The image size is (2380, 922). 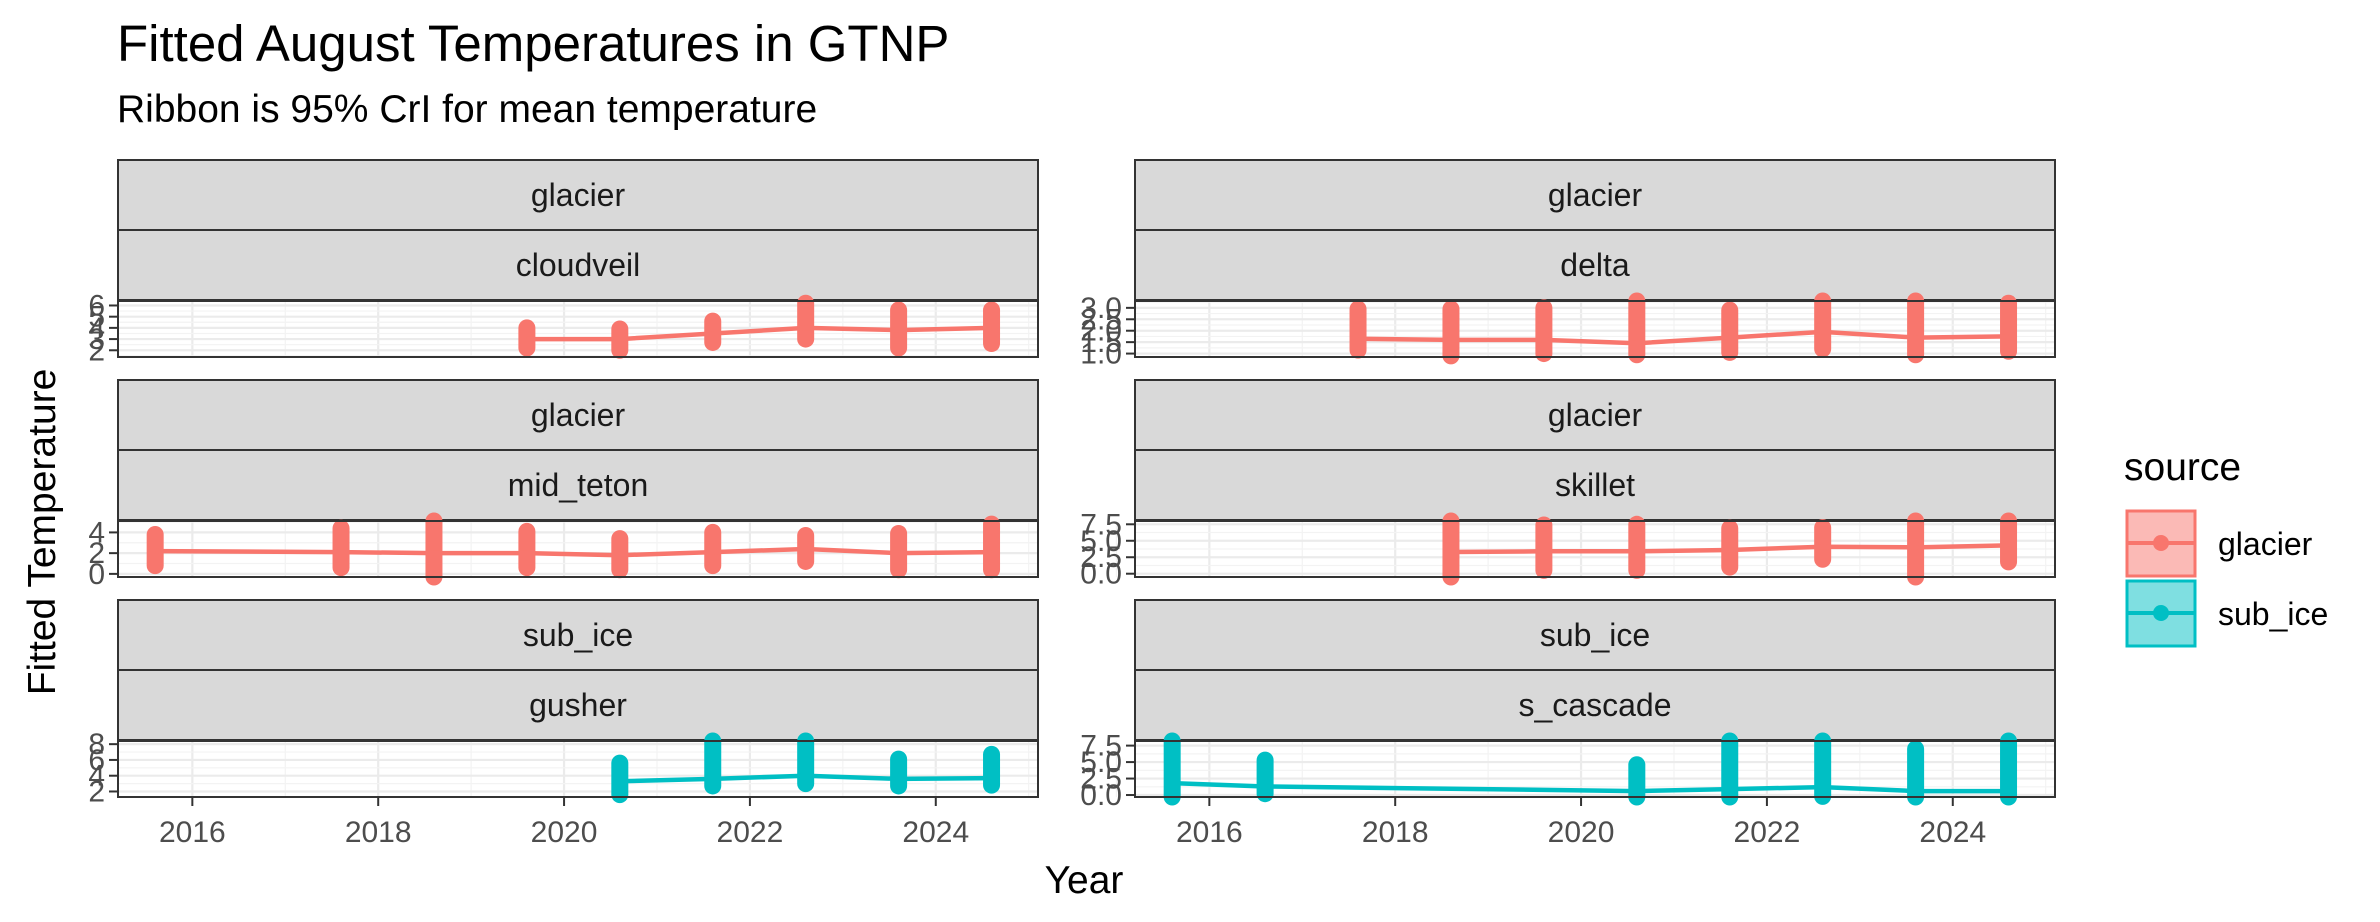 I want to click on legend-label: sub_ice, so click(x=2273, y=614).